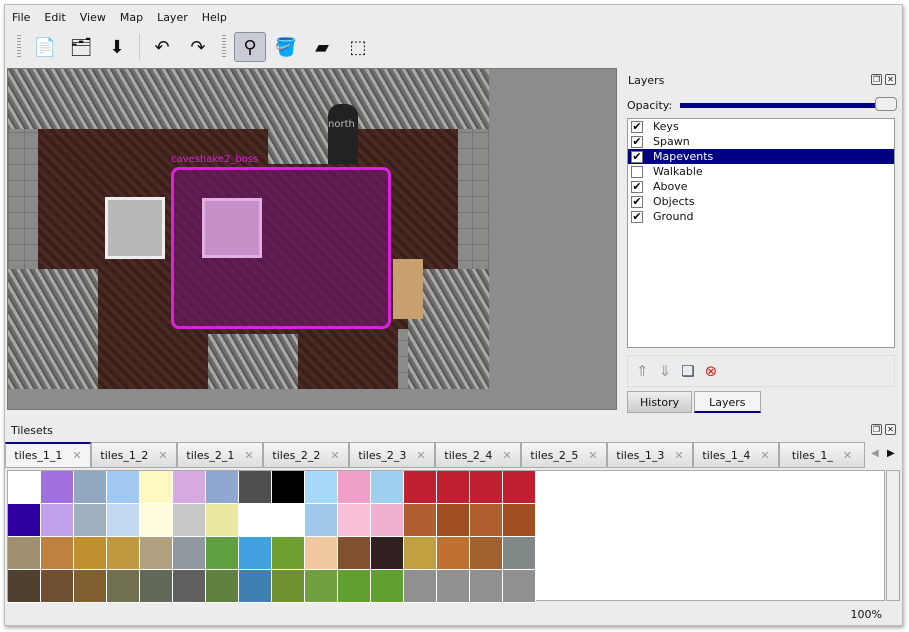  What do you see at coordinates (893, 535) in the screenshot?
I see `tileset-scrollbar` at bounding box center [893, 535].